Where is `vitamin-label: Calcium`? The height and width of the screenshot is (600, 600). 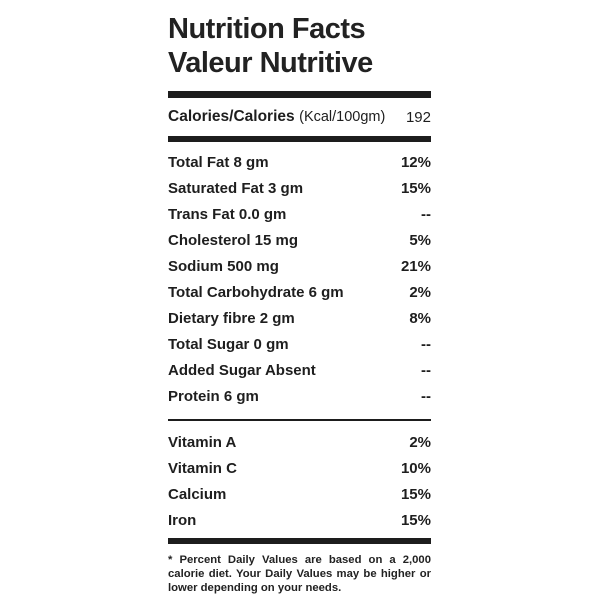 vitamin-label: Calcium is located at coordinates (197, 494).